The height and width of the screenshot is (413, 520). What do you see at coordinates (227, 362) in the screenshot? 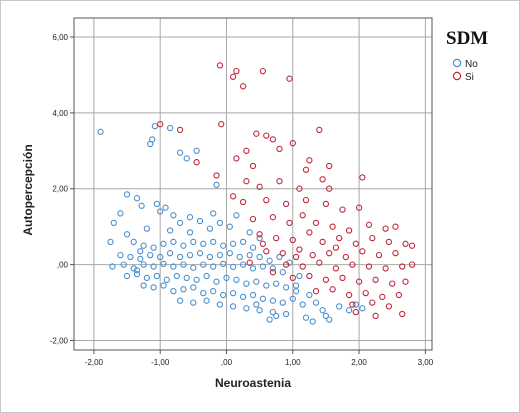
I see `x-tick-label: ,00` at bounding box center [227, 362].